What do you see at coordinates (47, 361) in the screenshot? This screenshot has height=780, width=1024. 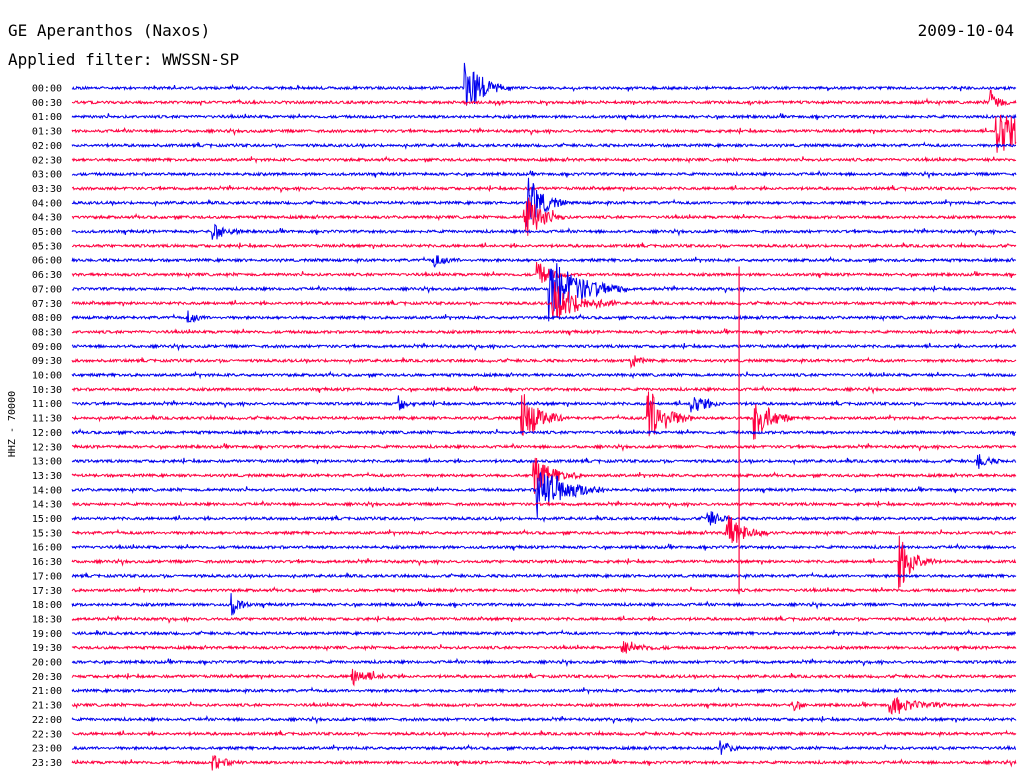 I see `row-time-label: 09:30` at bounding box center [47, 361].